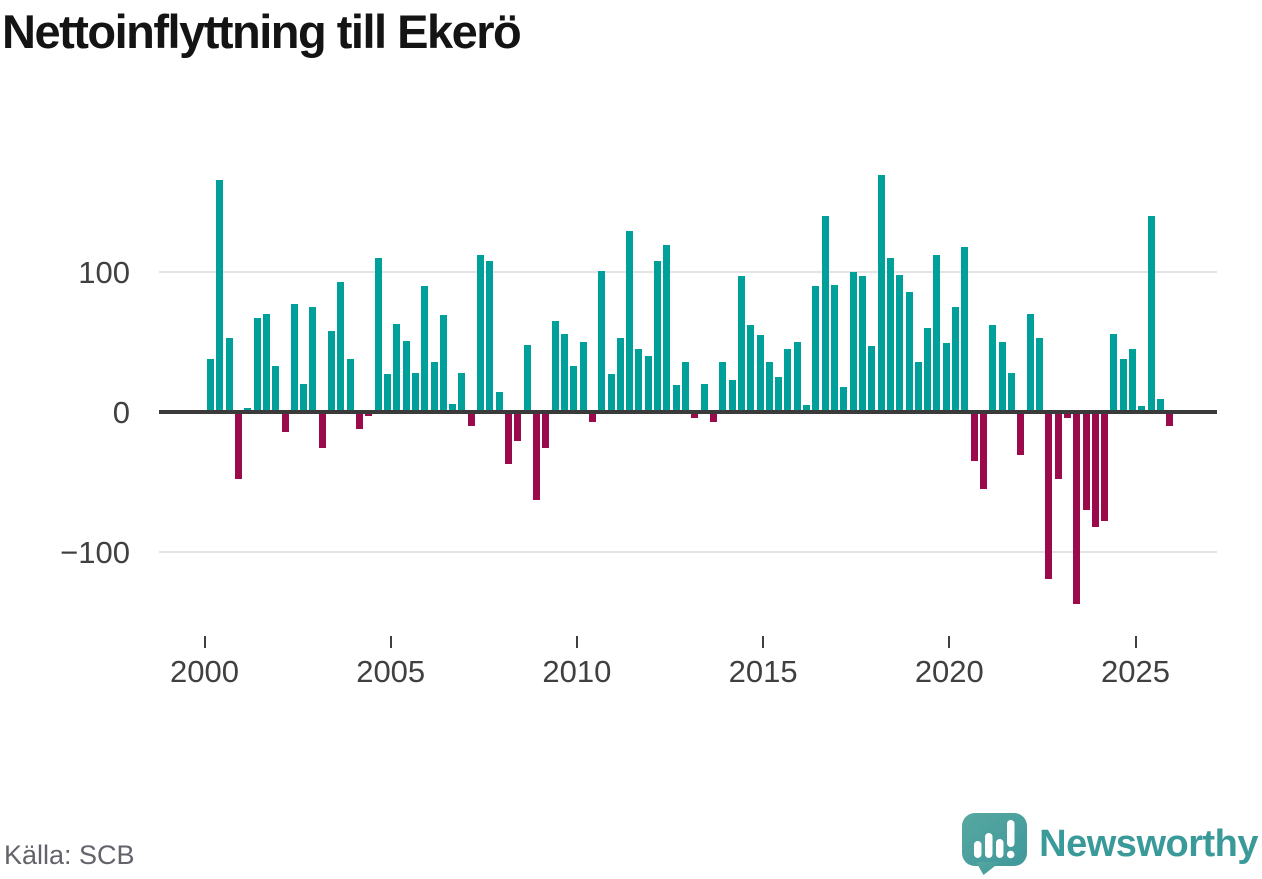 The height and width of the screenshot is (879, 1262). I want to click on bar-2007Q4, so click(499, 402).